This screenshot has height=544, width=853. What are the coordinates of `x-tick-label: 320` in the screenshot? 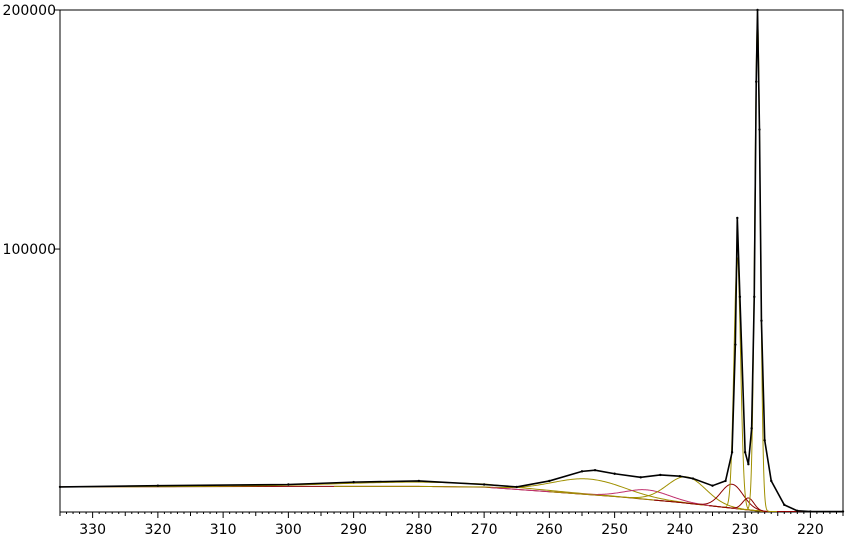 It's located at (158, 530).